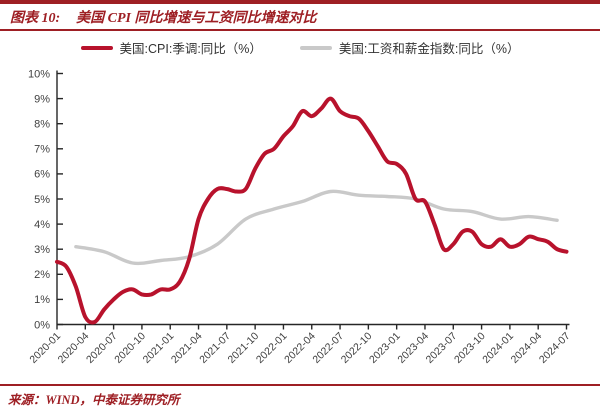 This screenshot has height=409, width=600. I want to click on figure-number-label: 图表 10:, so click(35, 18).